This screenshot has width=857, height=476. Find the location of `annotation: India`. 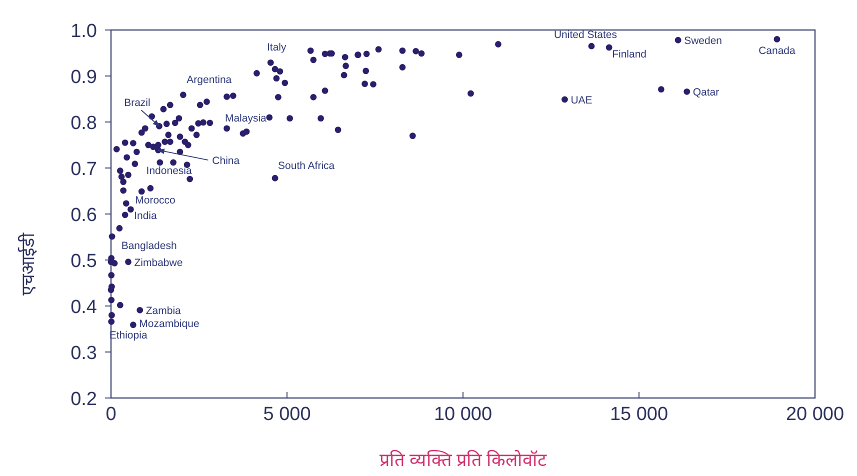

annotation: India is located at coordinates (146, 216).